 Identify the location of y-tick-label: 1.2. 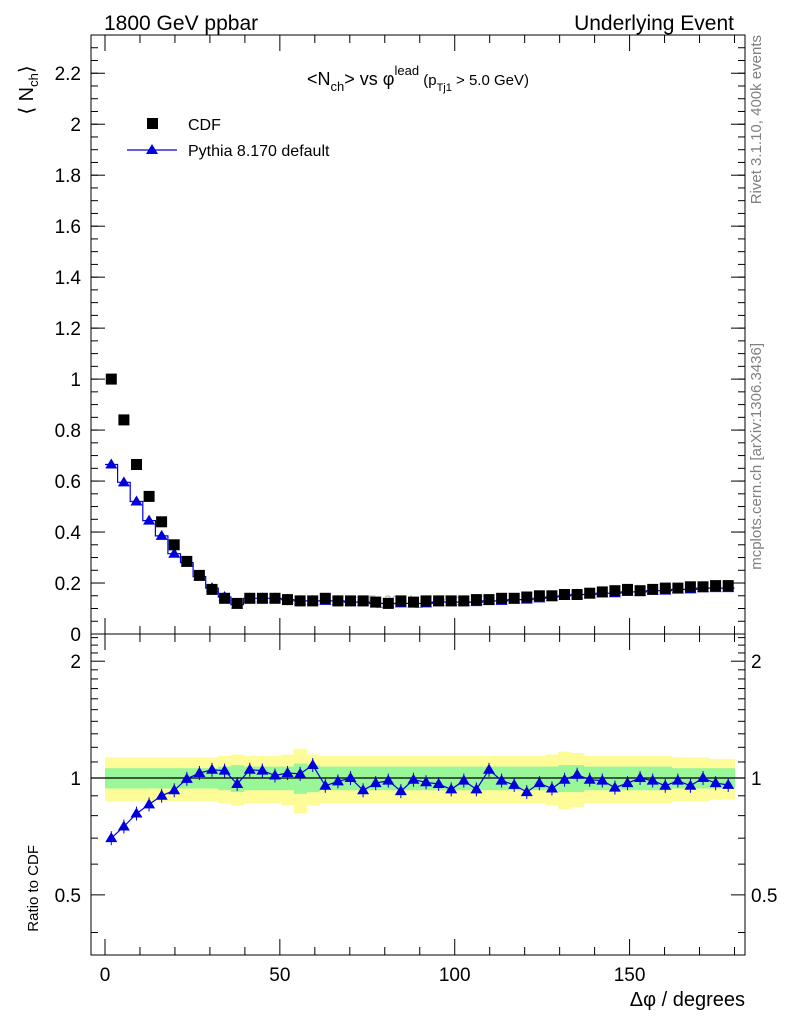
(68, 329).